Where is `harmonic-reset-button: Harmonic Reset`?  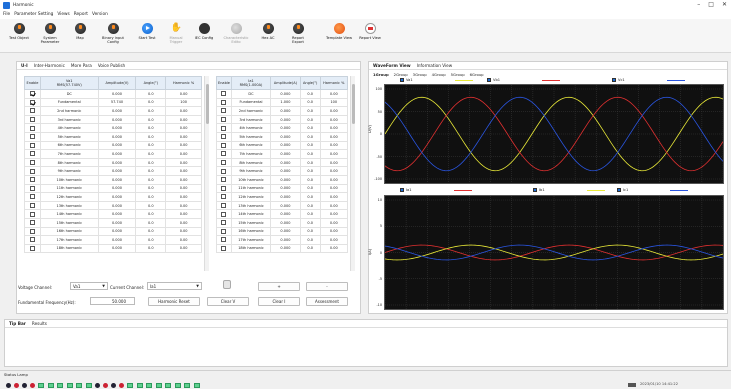
harmonic-reset-button: Harmonic Reset is located at coordinates (174, 301).